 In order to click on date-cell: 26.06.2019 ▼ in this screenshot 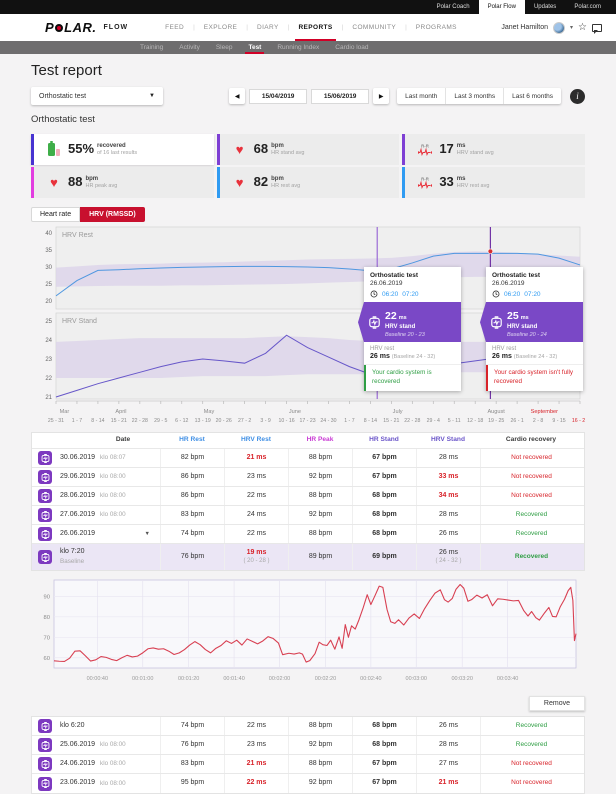, I will do `click(109, 534)`.